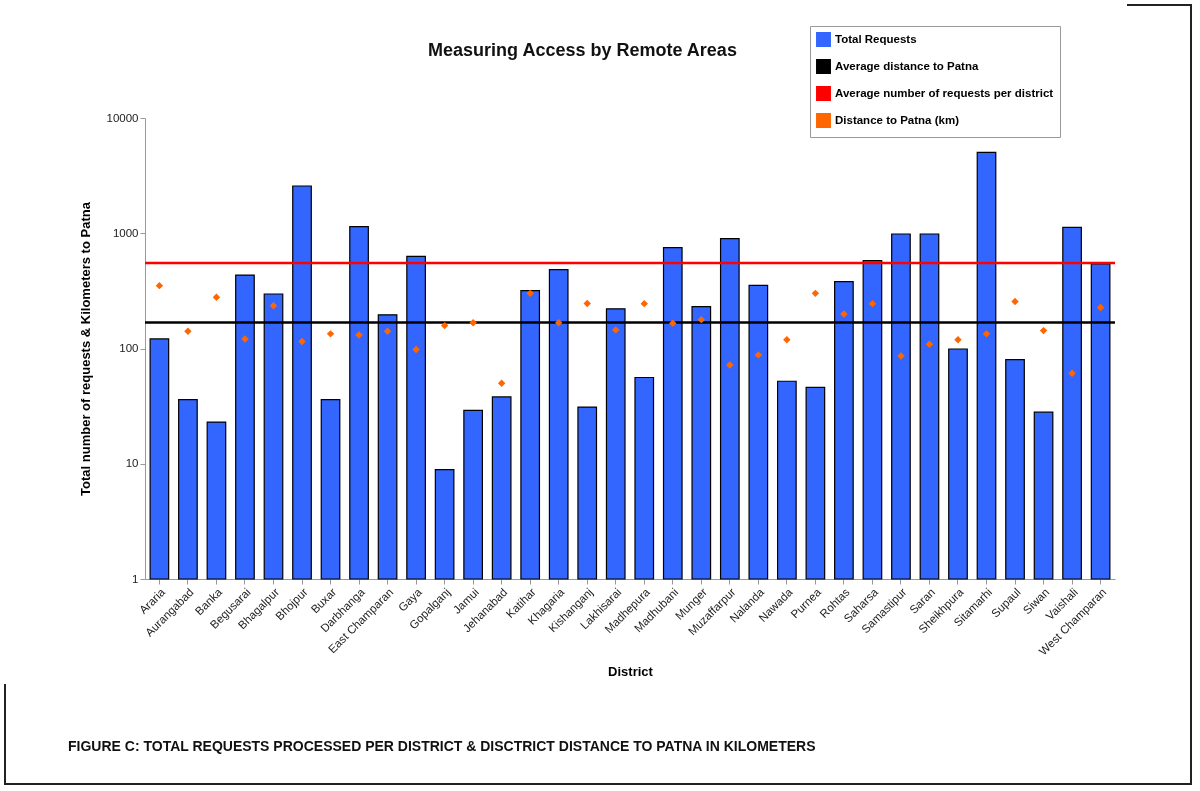  I want to click on y-tick-label: 1000, so click(125, 232).